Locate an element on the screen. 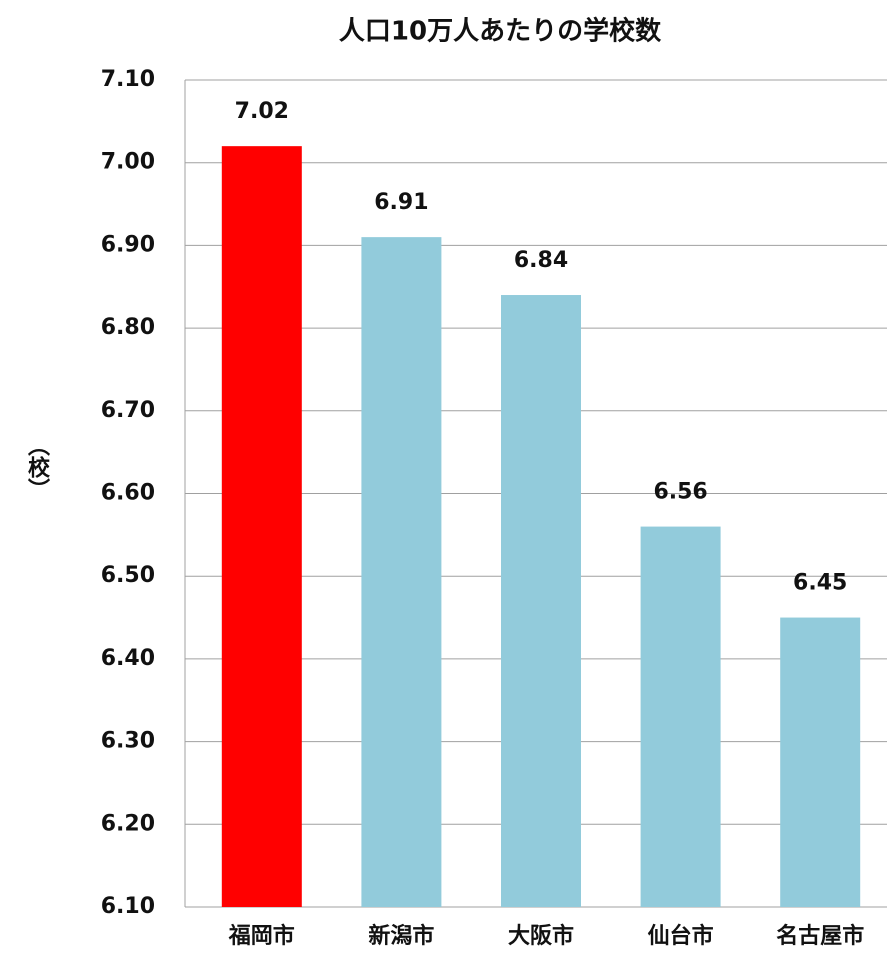 This screenshot has height=959, width=887. chart-title: 人口10万人あたりの学校数 is located at coordinates (500, 31).